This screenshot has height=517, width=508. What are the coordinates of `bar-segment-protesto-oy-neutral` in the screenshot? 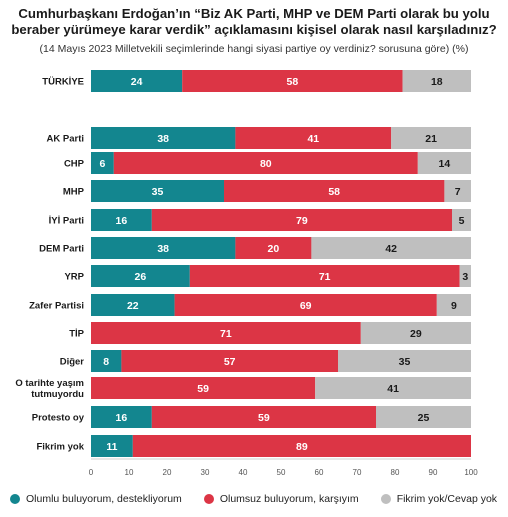 It's located at (423, 417).